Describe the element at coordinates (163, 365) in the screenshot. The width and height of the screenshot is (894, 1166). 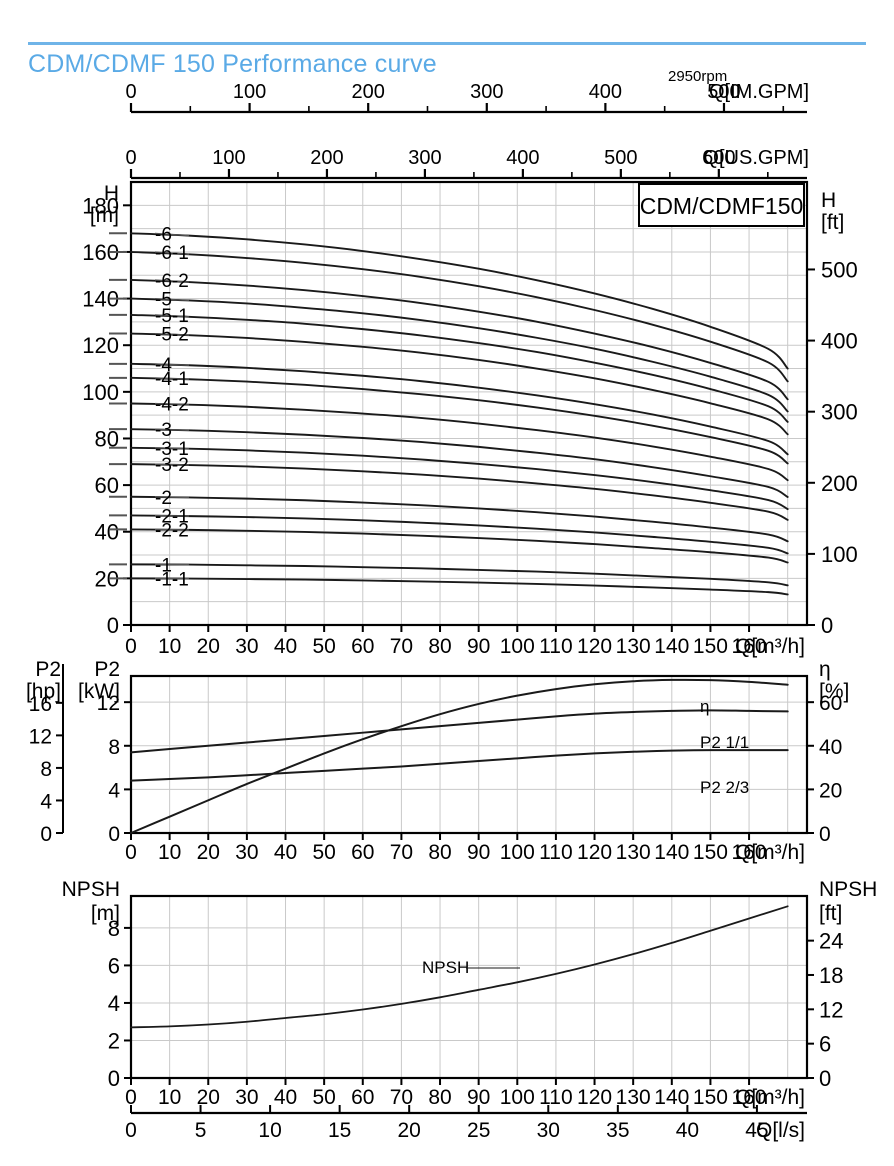
I see `curve-label: -4` at that location.